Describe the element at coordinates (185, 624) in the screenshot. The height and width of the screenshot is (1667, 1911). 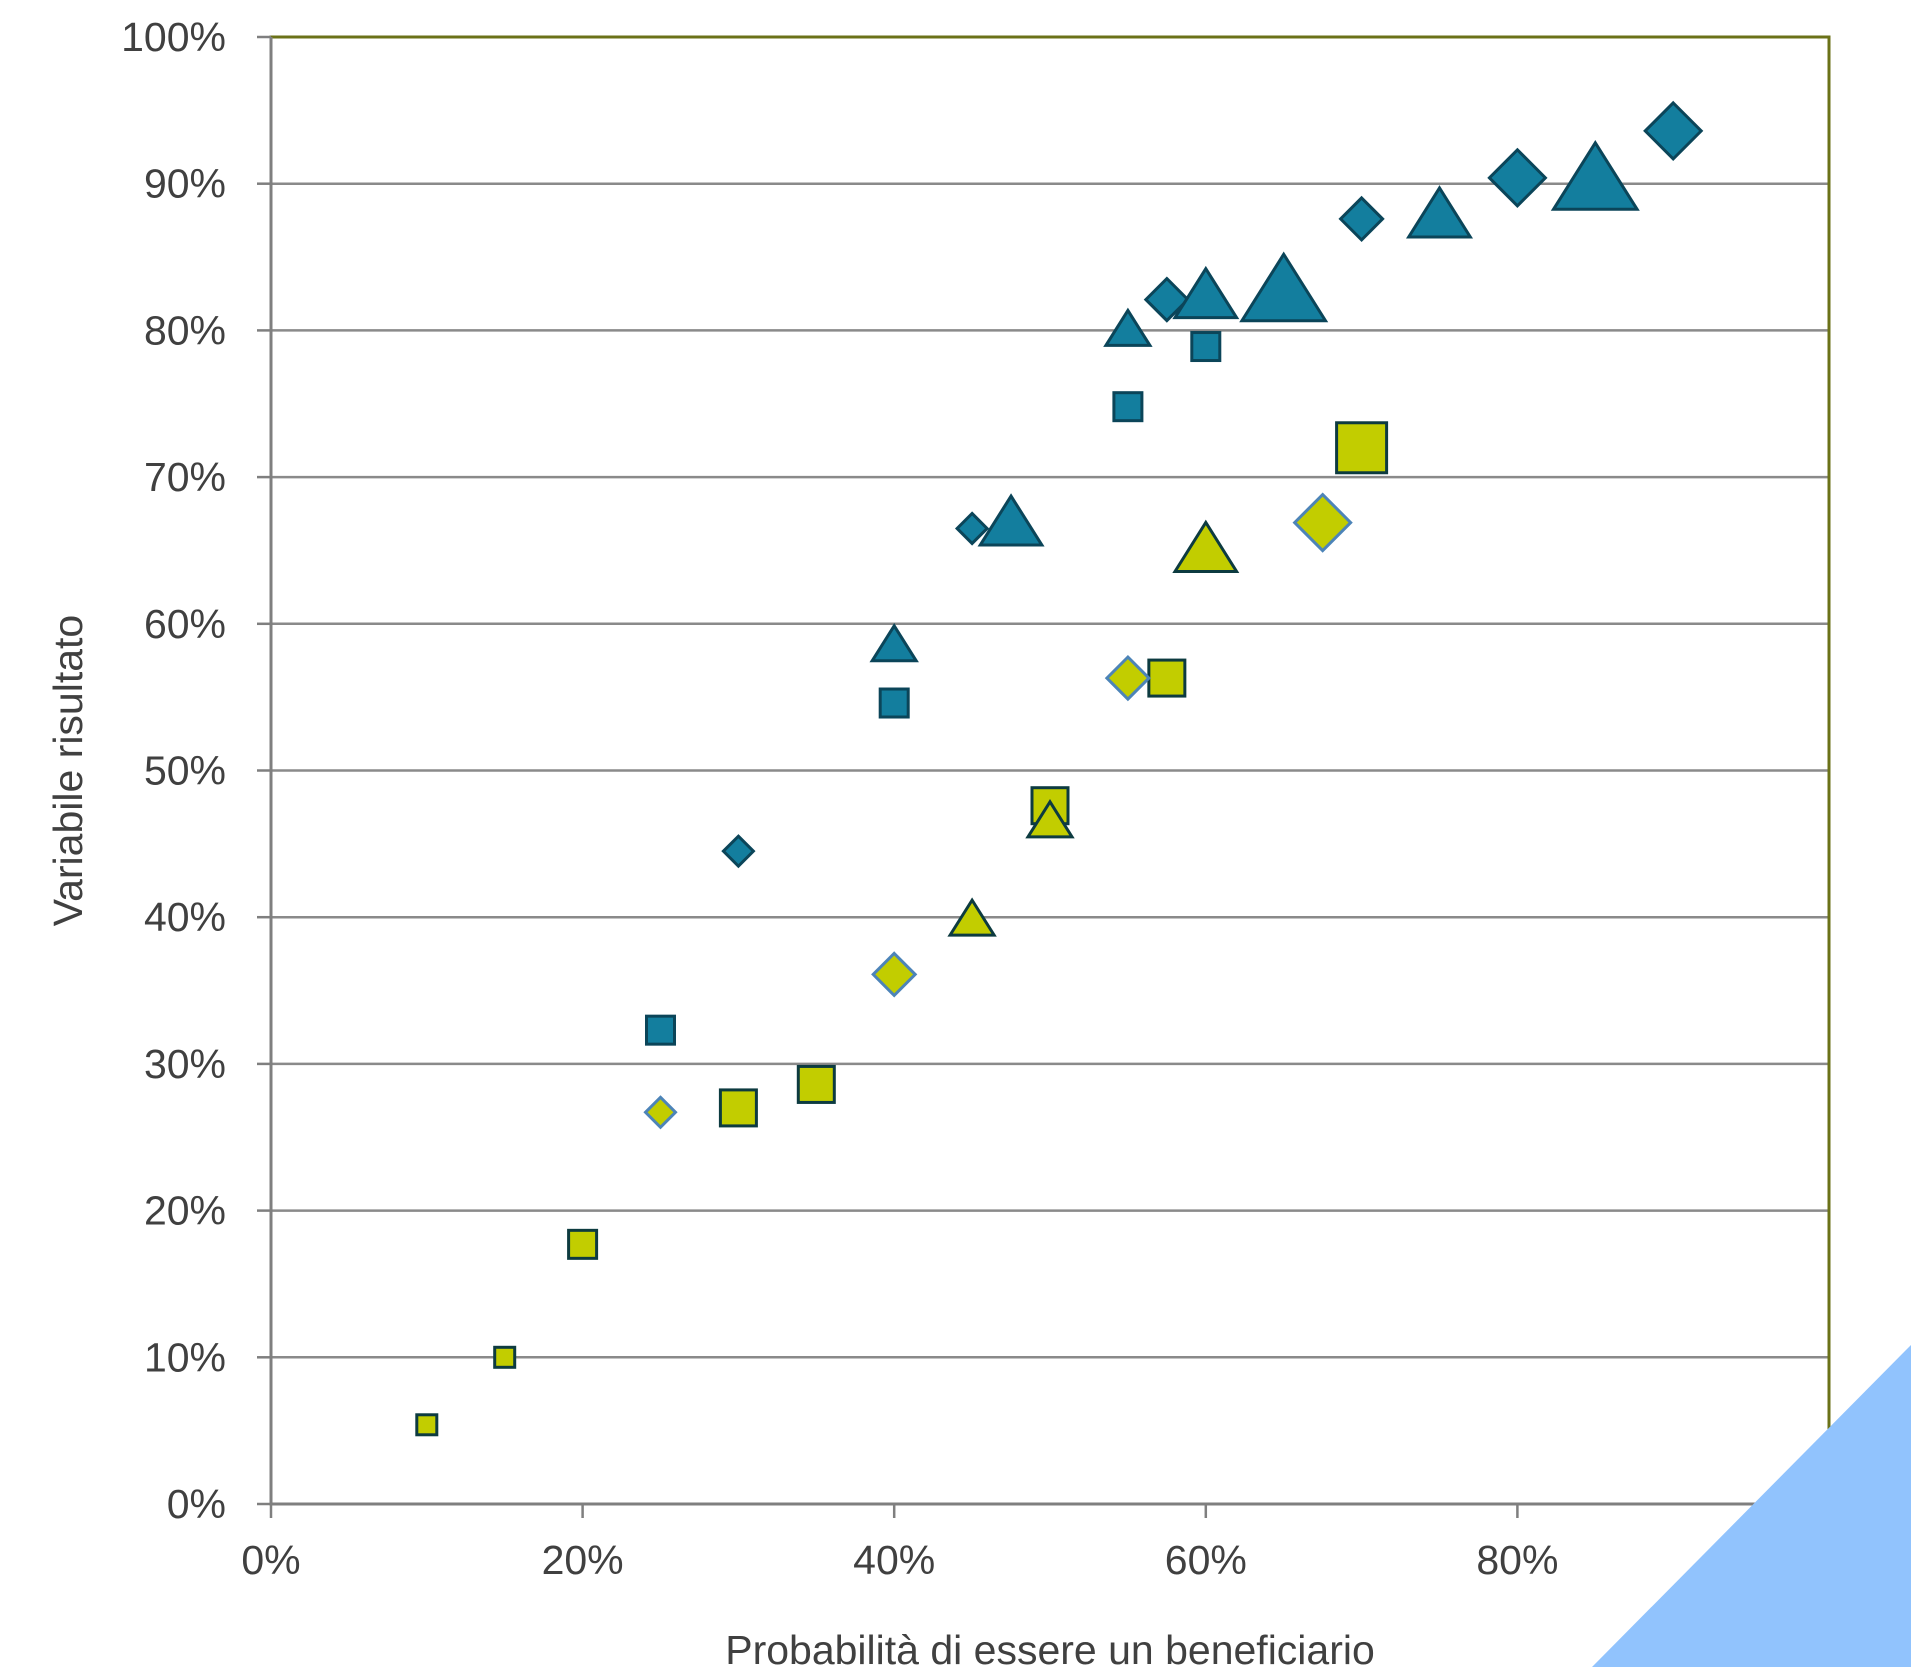
I see `y-tick-label: 60%` at that location.